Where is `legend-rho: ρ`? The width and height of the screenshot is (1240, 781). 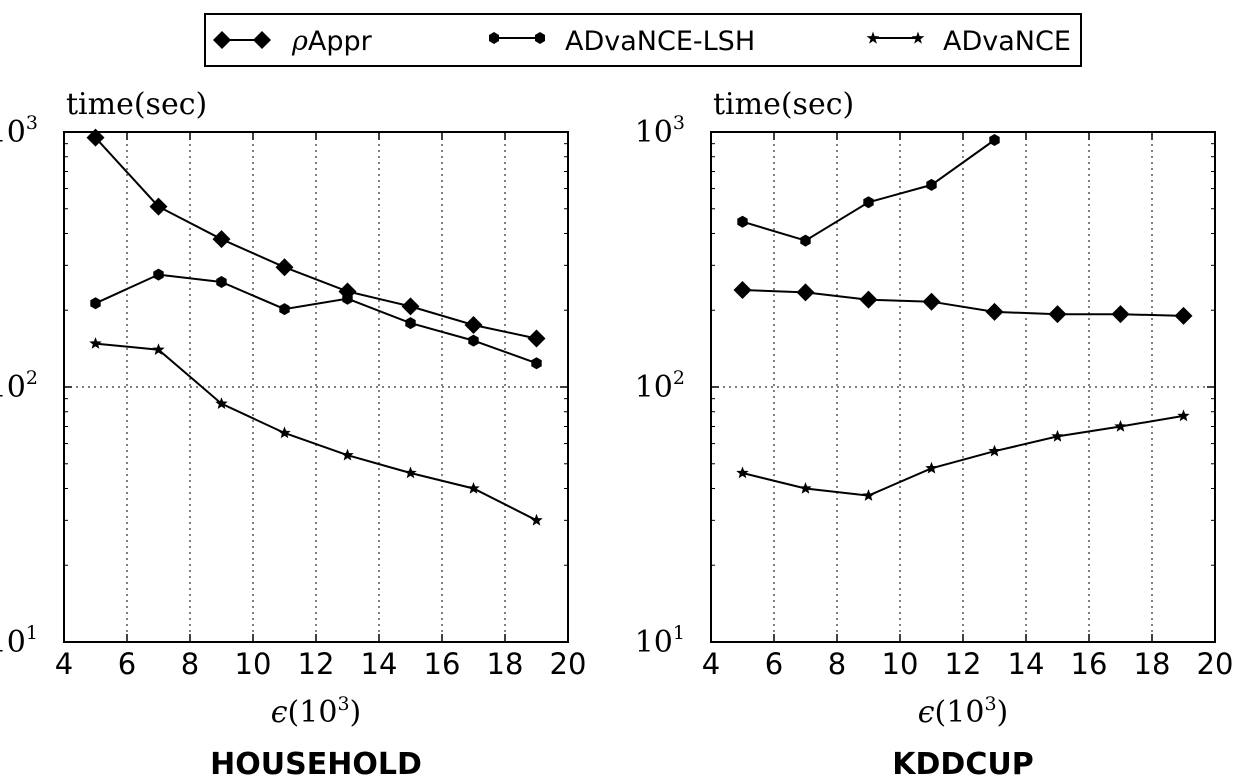 legend-rho: ρ is located at coordinates (299, 41).